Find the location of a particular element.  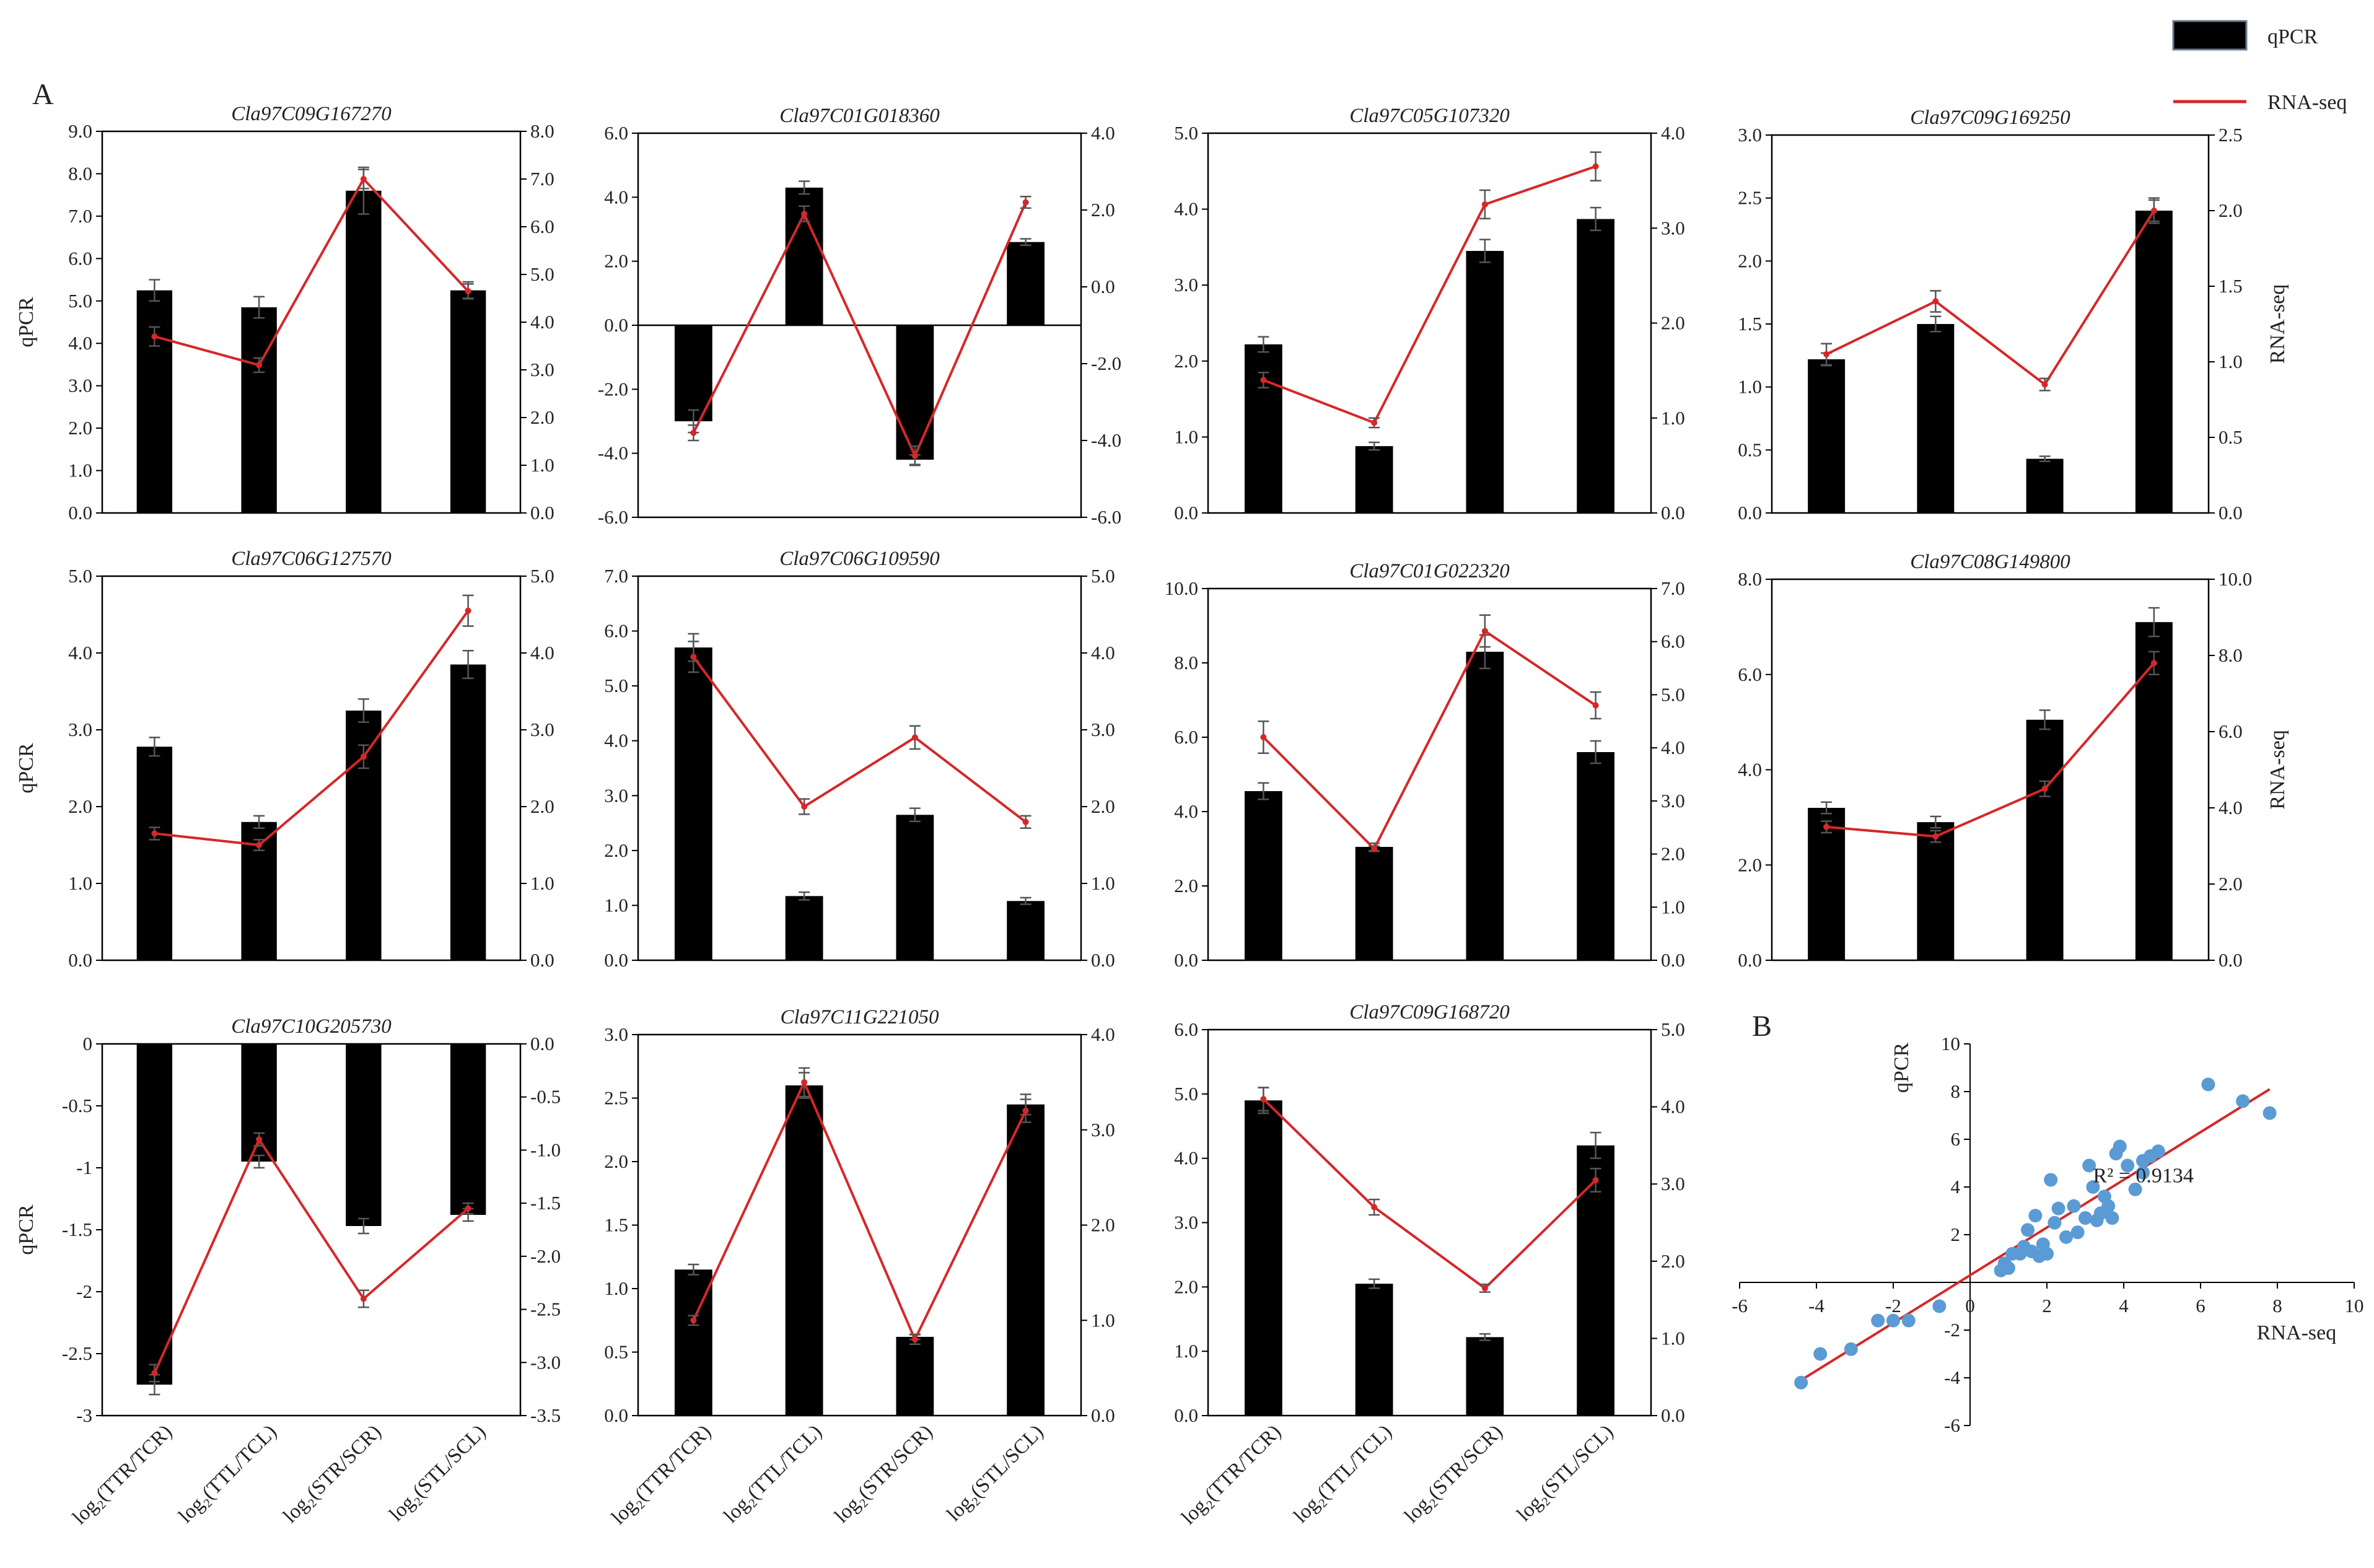

right-tick-label: 0.5 is located at coordinates (2231, 437).